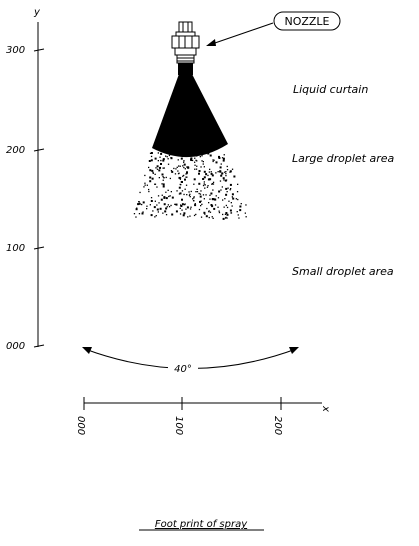  Describe the element at coordinates (15, 346) in the screenshot. I see `y-tick-label: 000` at that location.